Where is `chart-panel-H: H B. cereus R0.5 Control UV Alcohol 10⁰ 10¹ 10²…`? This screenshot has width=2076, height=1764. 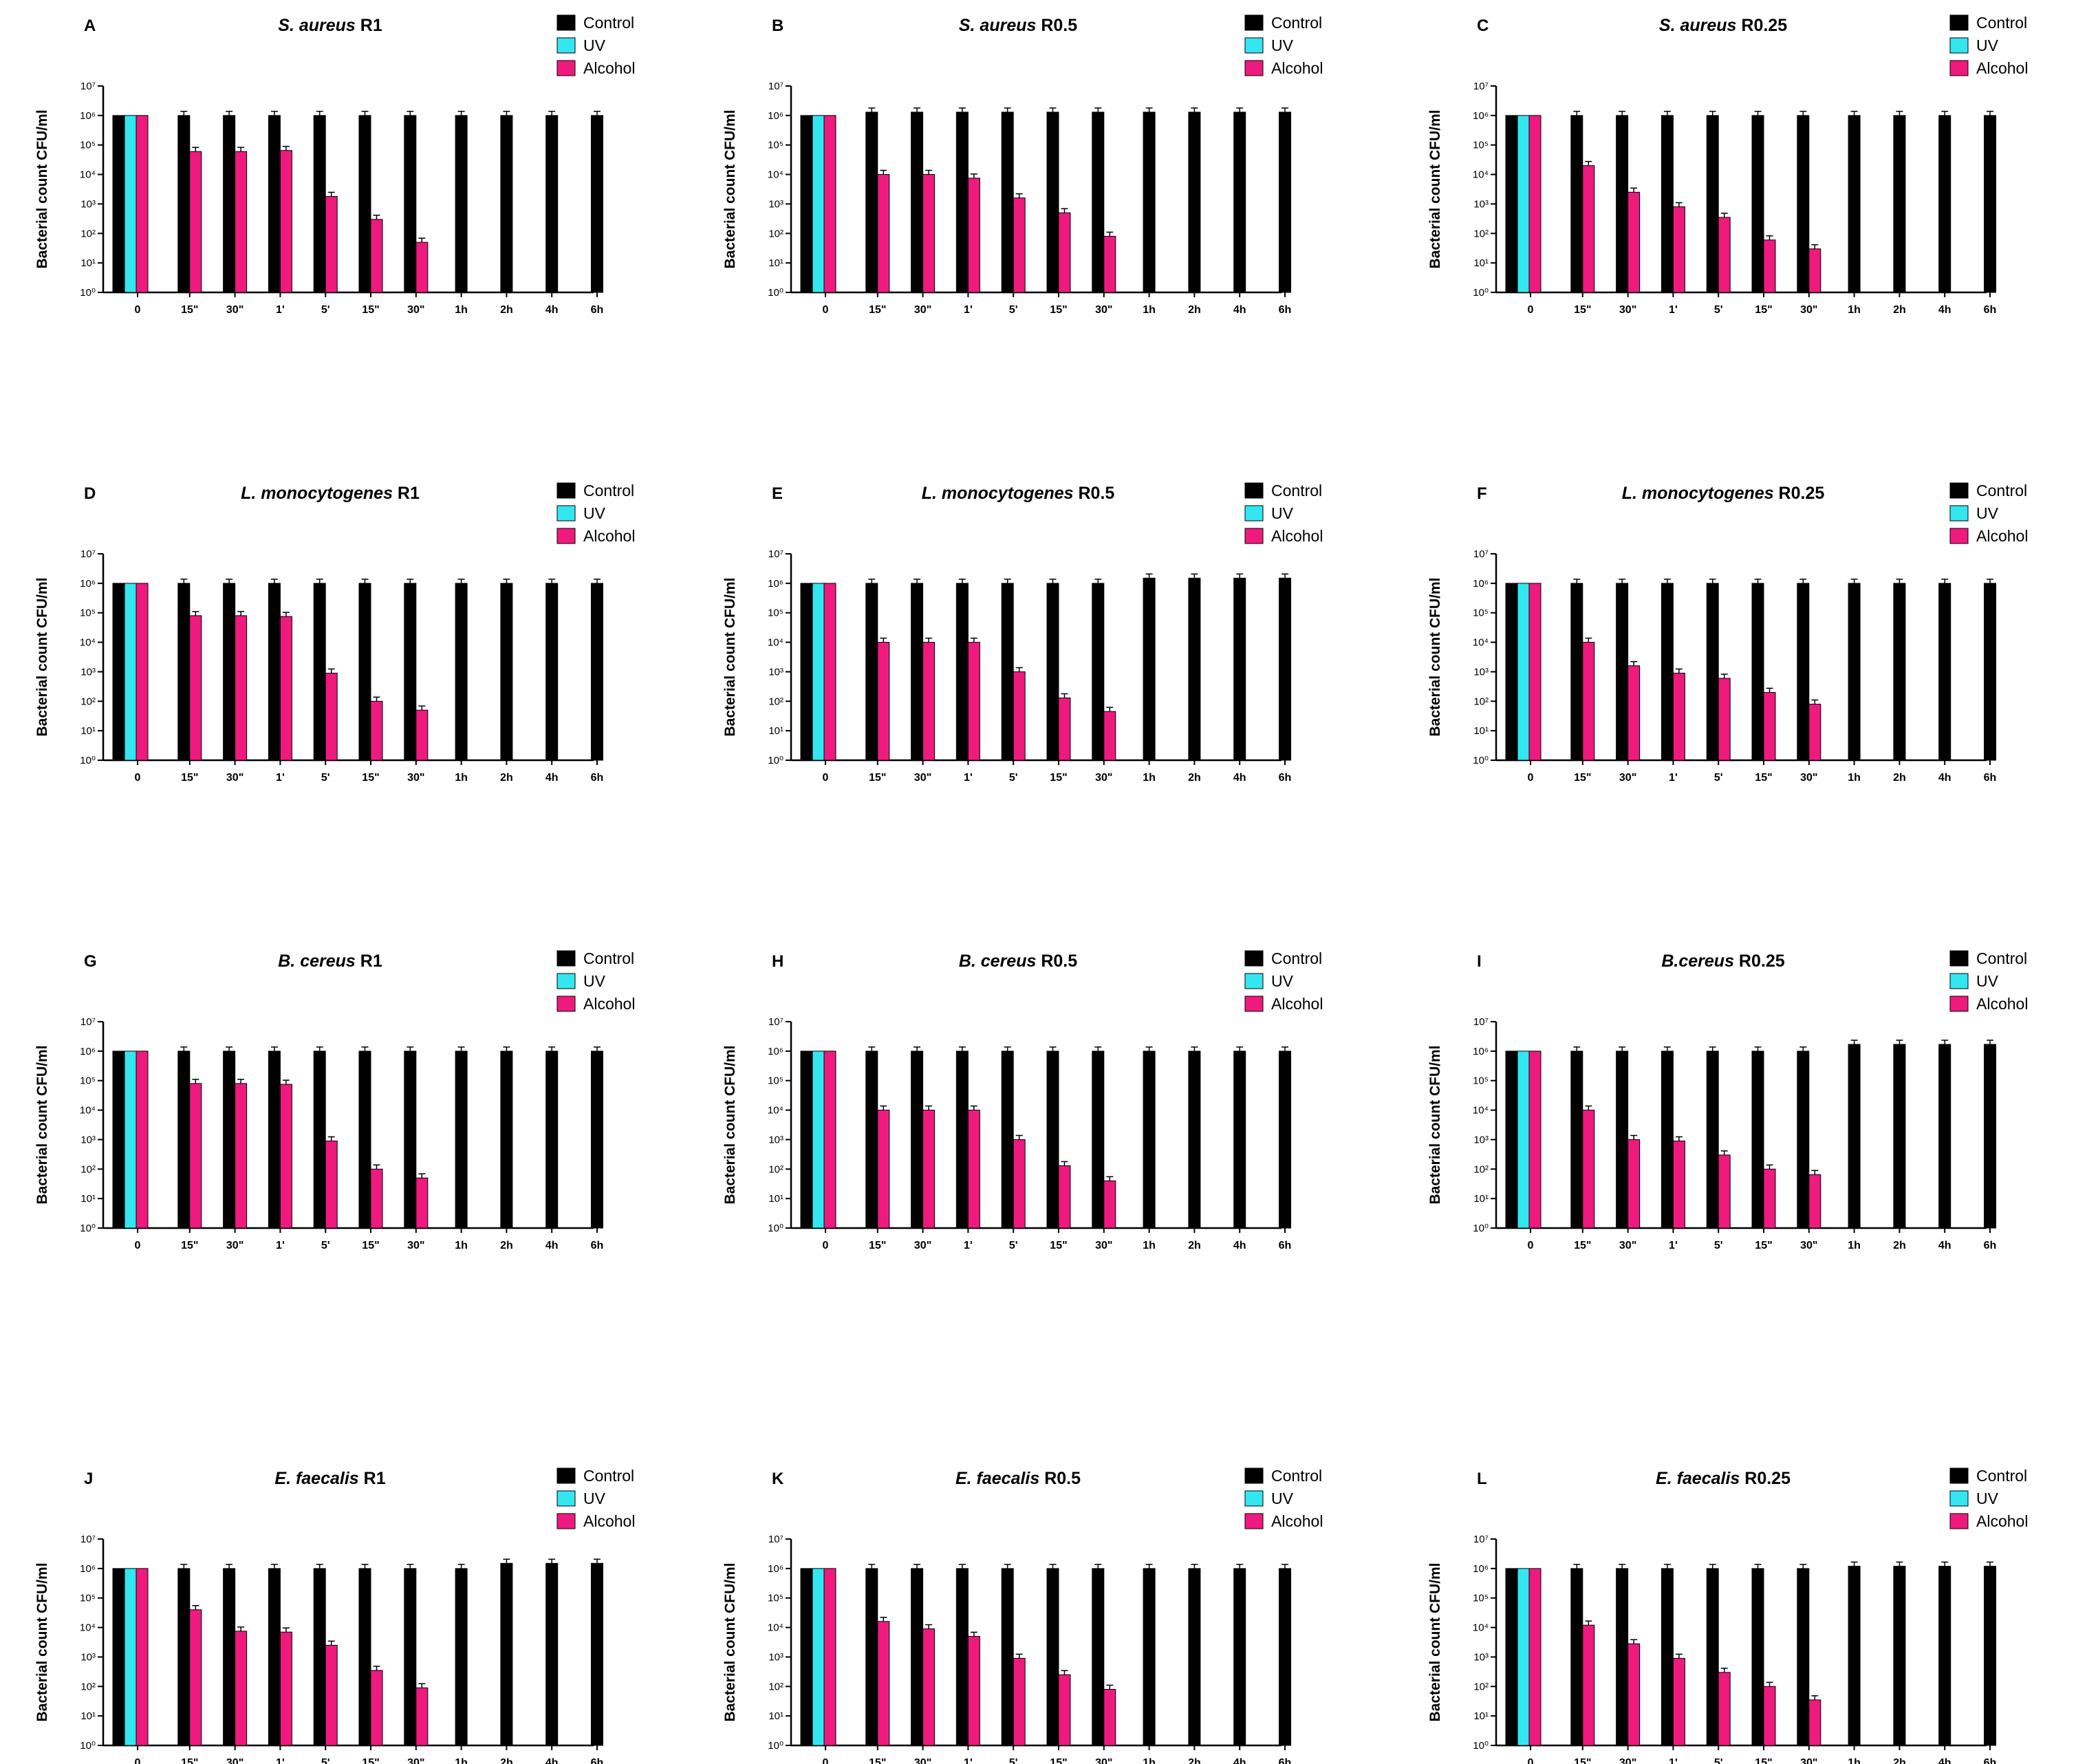 chart-panel-H: H B. cereus R0.5 Control UV Alcohol 10⁰ 10¹ 10²… is located at coordinates (1023, 1100).